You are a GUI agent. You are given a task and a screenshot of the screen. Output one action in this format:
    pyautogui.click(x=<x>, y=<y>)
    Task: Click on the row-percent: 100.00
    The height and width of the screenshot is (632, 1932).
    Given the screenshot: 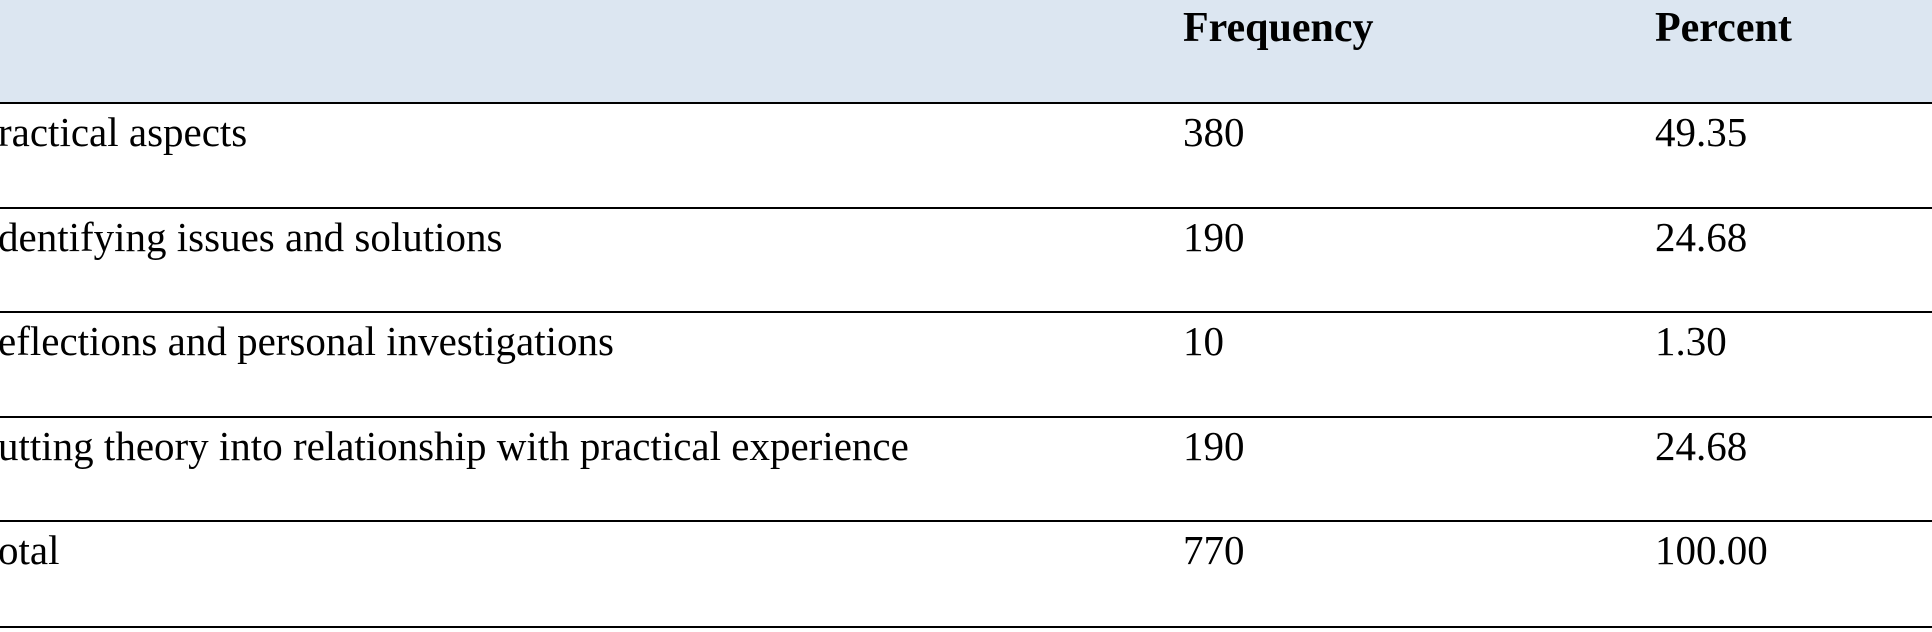 What is the action you would take?
    pyautogui.click(x=1711, y=550)
    